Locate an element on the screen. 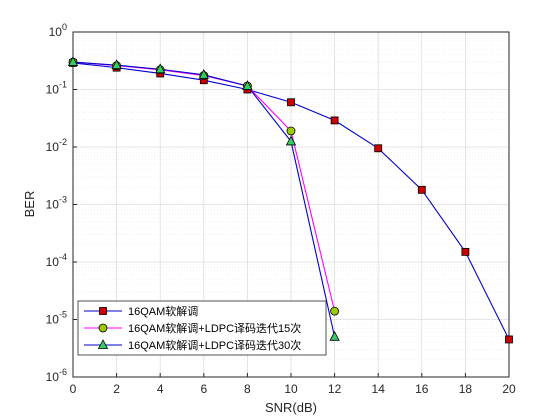 The height and width of the screenshot is (420, 560). x-tick-label: 4 is located at coordinates (160, 389).